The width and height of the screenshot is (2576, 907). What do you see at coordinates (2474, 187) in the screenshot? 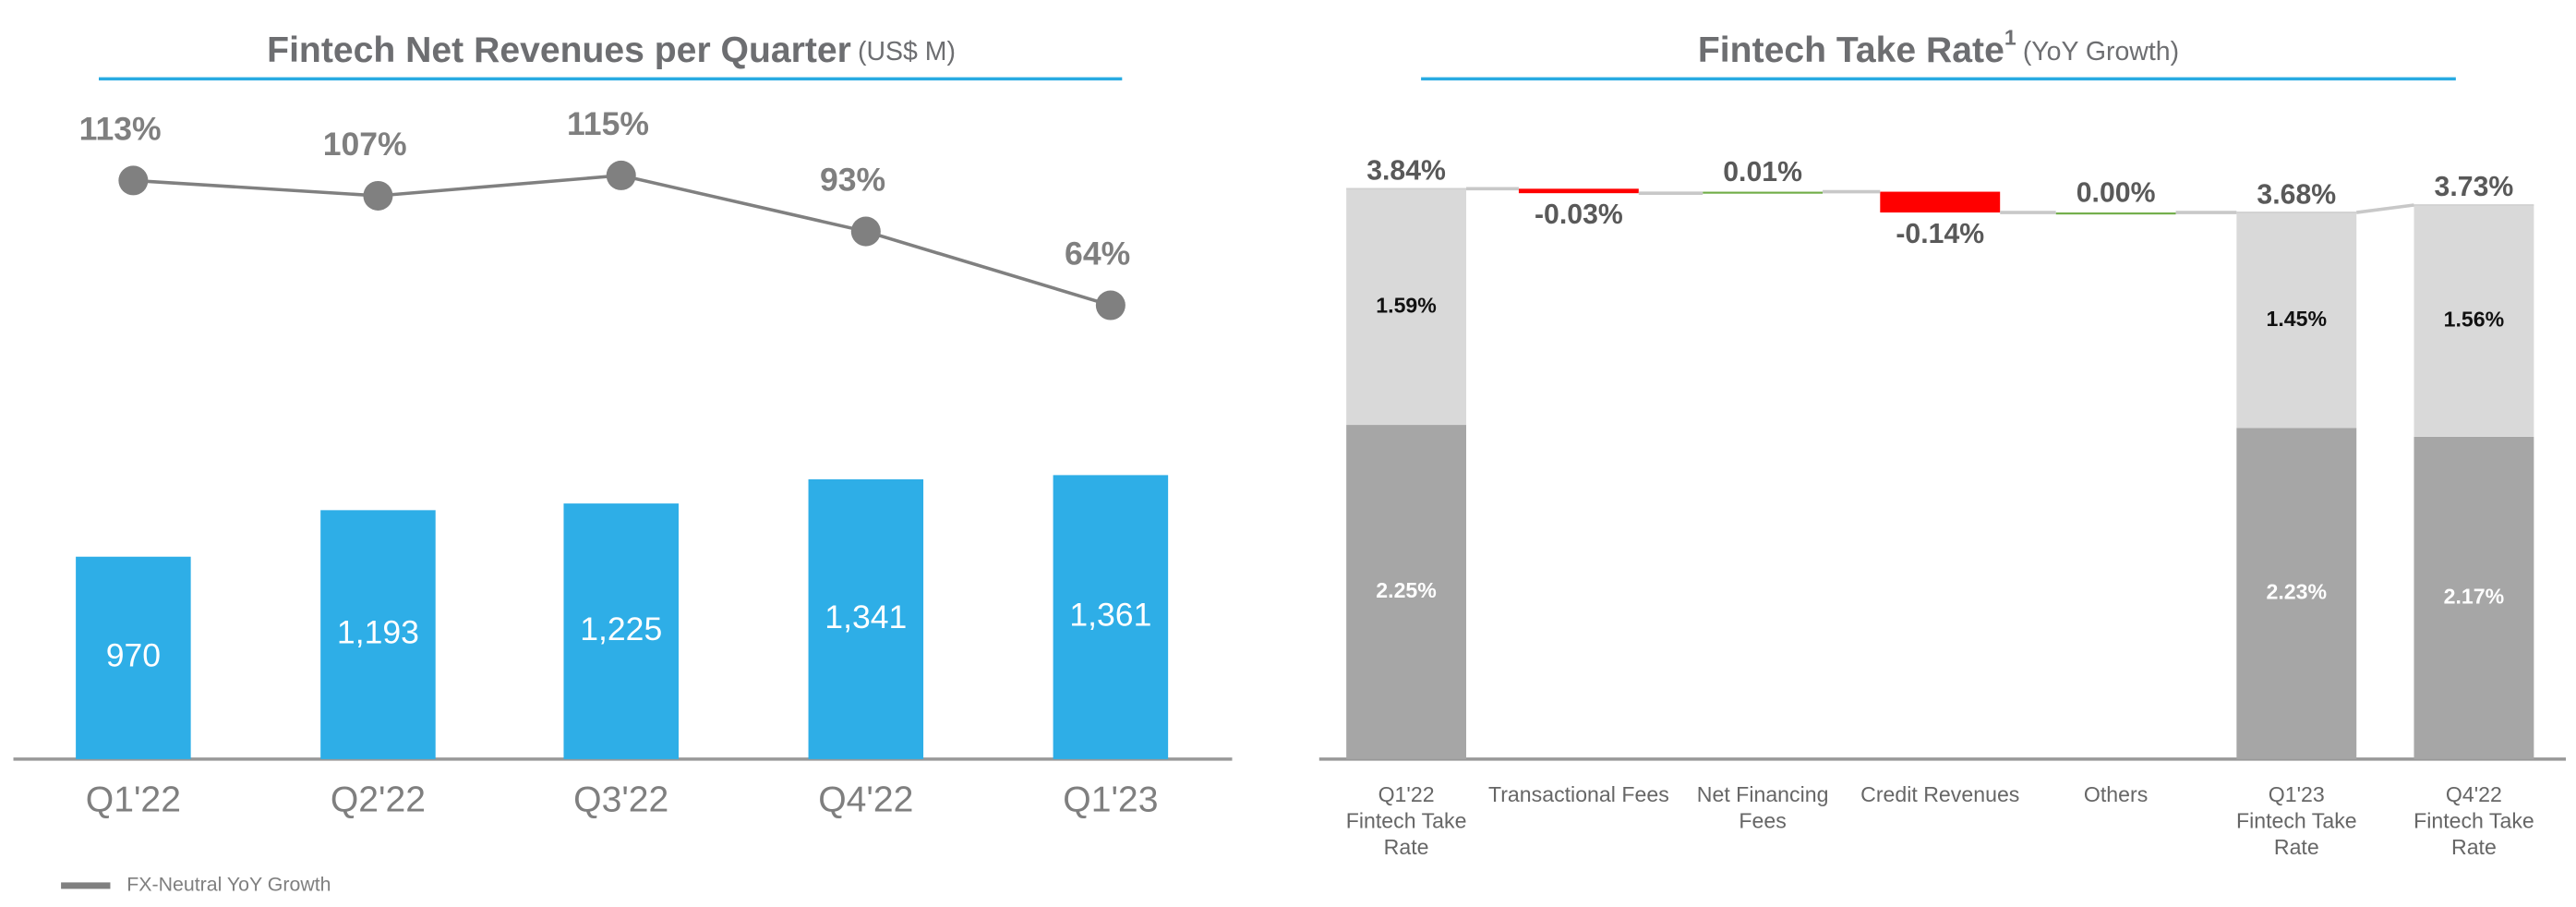
I see `total-label: 3.73%` at bounding box center [2474, 187].